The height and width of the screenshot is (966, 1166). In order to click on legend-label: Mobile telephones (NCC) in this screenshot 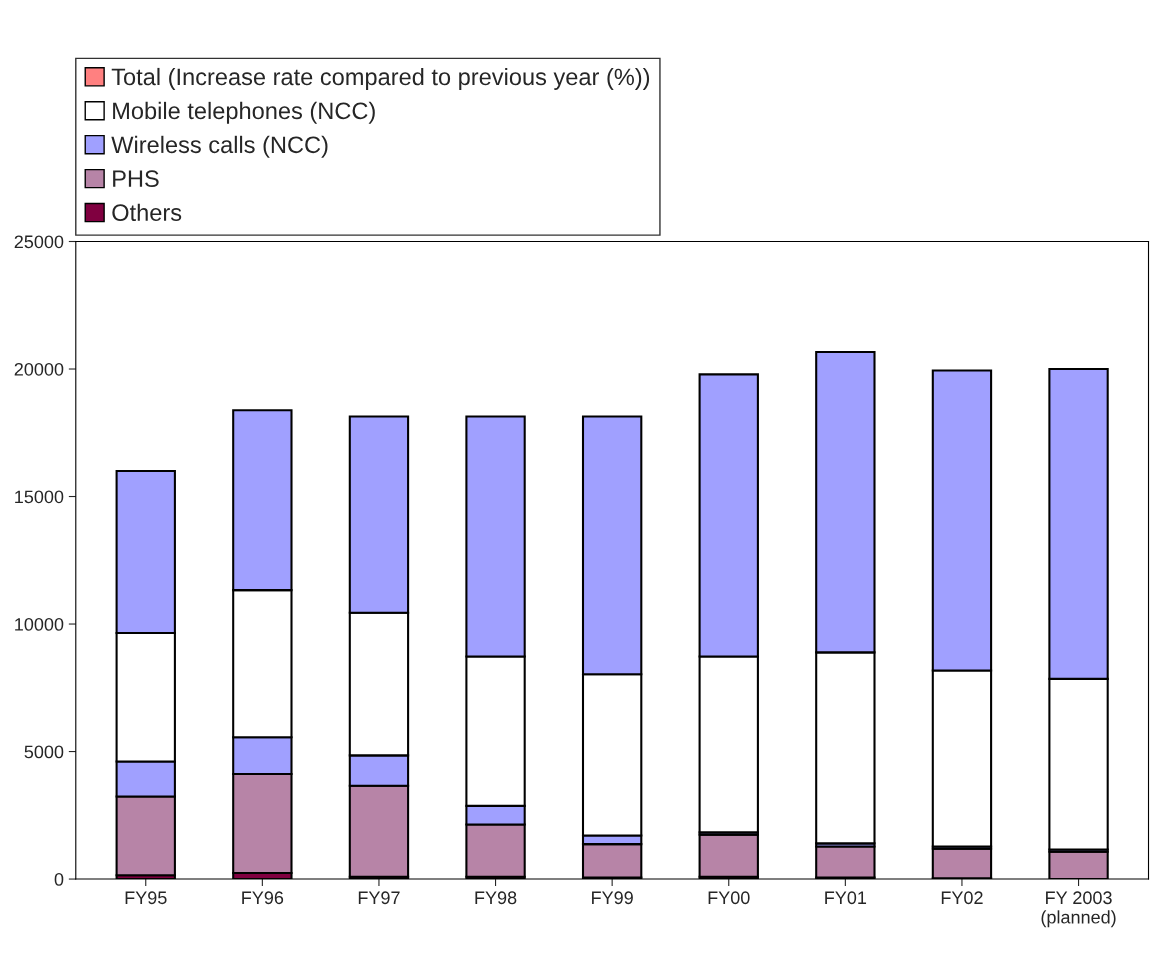, I will do `click(244, 112)`.